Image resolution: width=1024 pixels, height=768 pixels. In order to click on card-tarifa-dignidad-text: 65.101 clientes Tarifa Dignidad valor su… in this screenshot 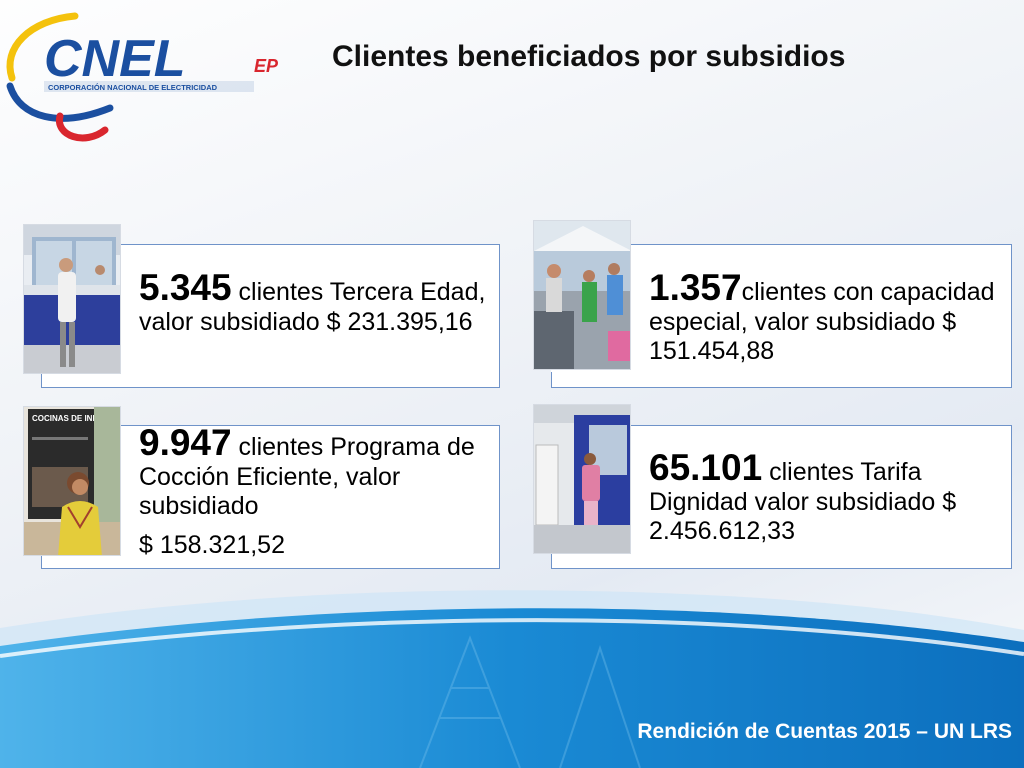, I will do `click(825, 497)`.